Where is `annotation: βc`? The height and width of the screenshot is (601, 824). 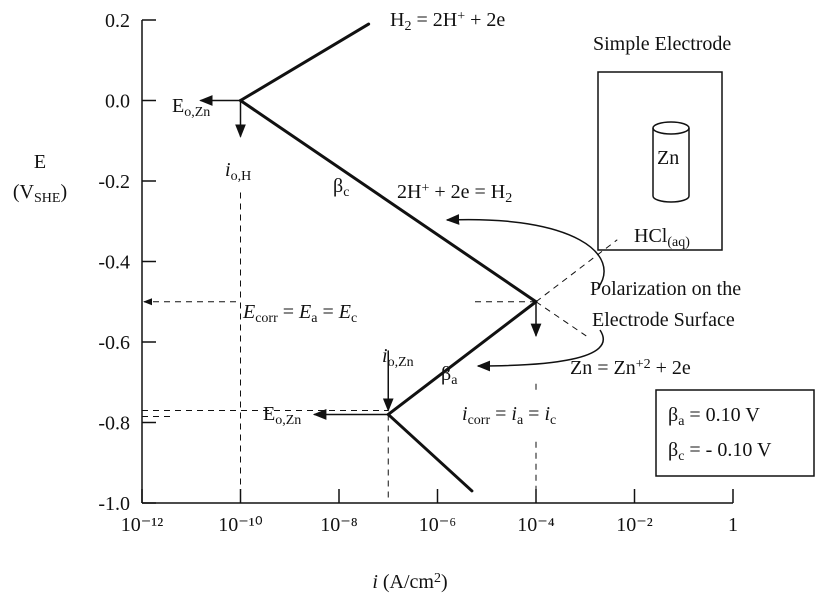 annotation: βc is located at coordinates (341, 187).